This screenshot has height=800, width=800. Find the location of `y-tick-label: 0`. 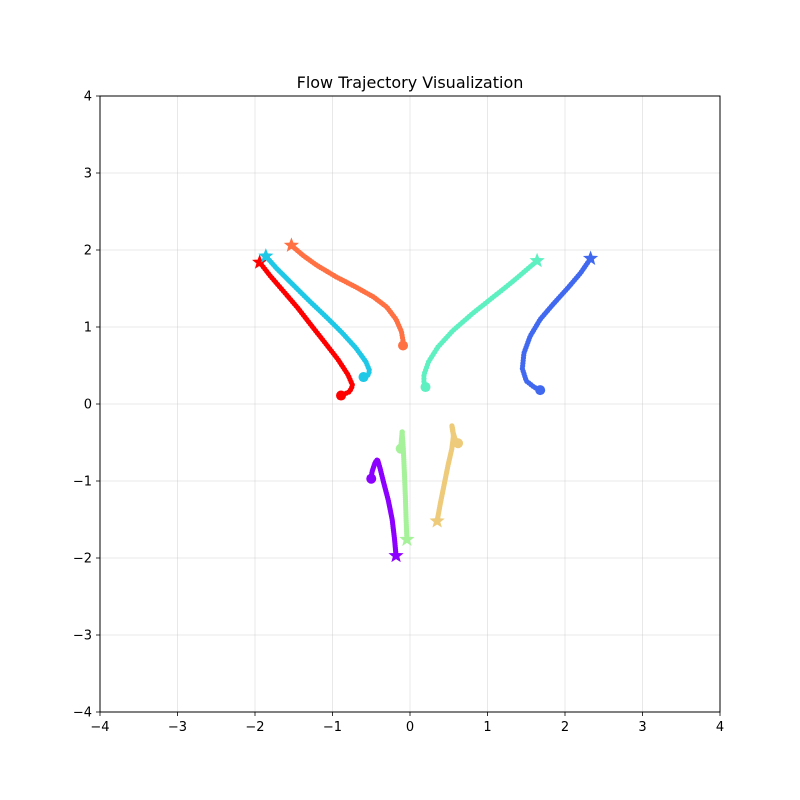

y-tick-label: 0 is located at coordinates (88, 405).